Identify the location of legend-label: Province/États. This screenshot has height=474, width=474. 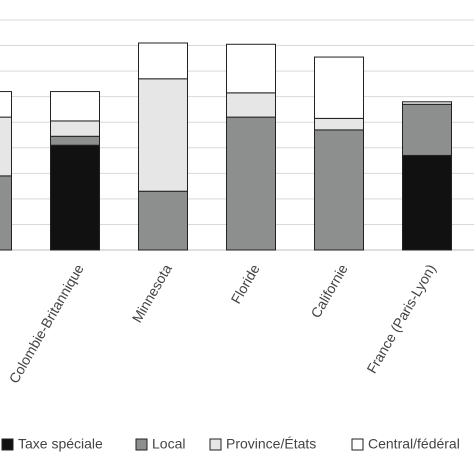
(271, 444).